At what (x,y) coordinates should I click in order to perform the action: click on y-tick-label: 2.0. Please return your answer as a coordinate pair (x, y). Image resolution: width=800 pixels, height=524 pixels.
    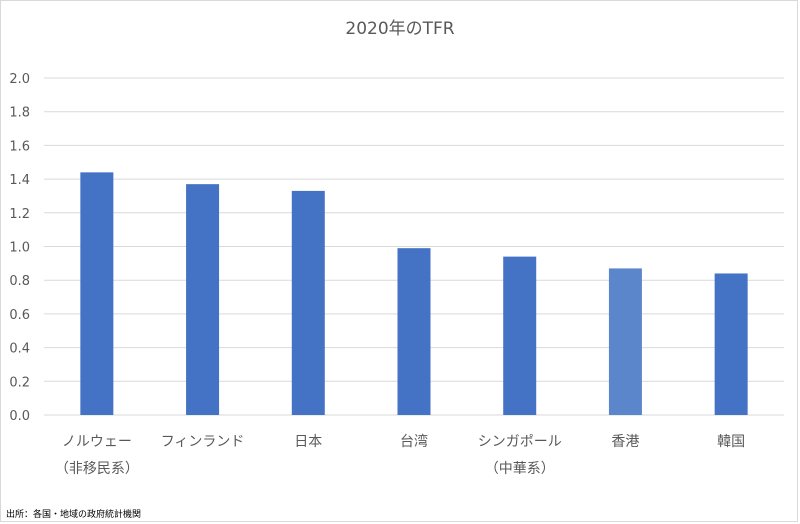
    Looking at the image, I should click on (19, 79).